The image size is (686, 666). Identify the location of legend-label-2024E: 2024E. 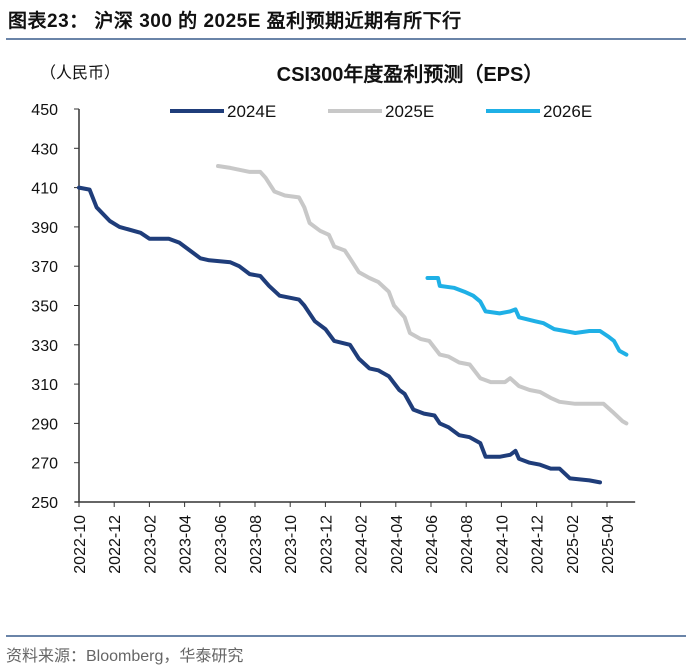
(251, 111).